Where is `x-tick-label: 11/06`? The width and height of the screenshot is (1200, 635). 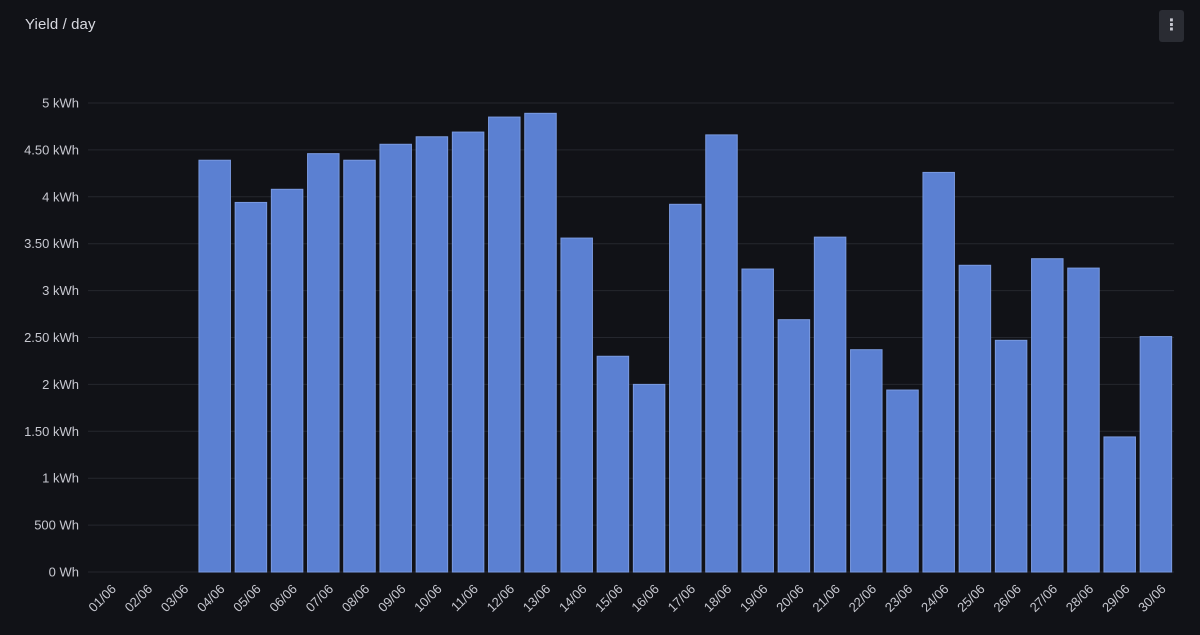 x-tick-label: 11/06 is located at coordinates (464, 597).